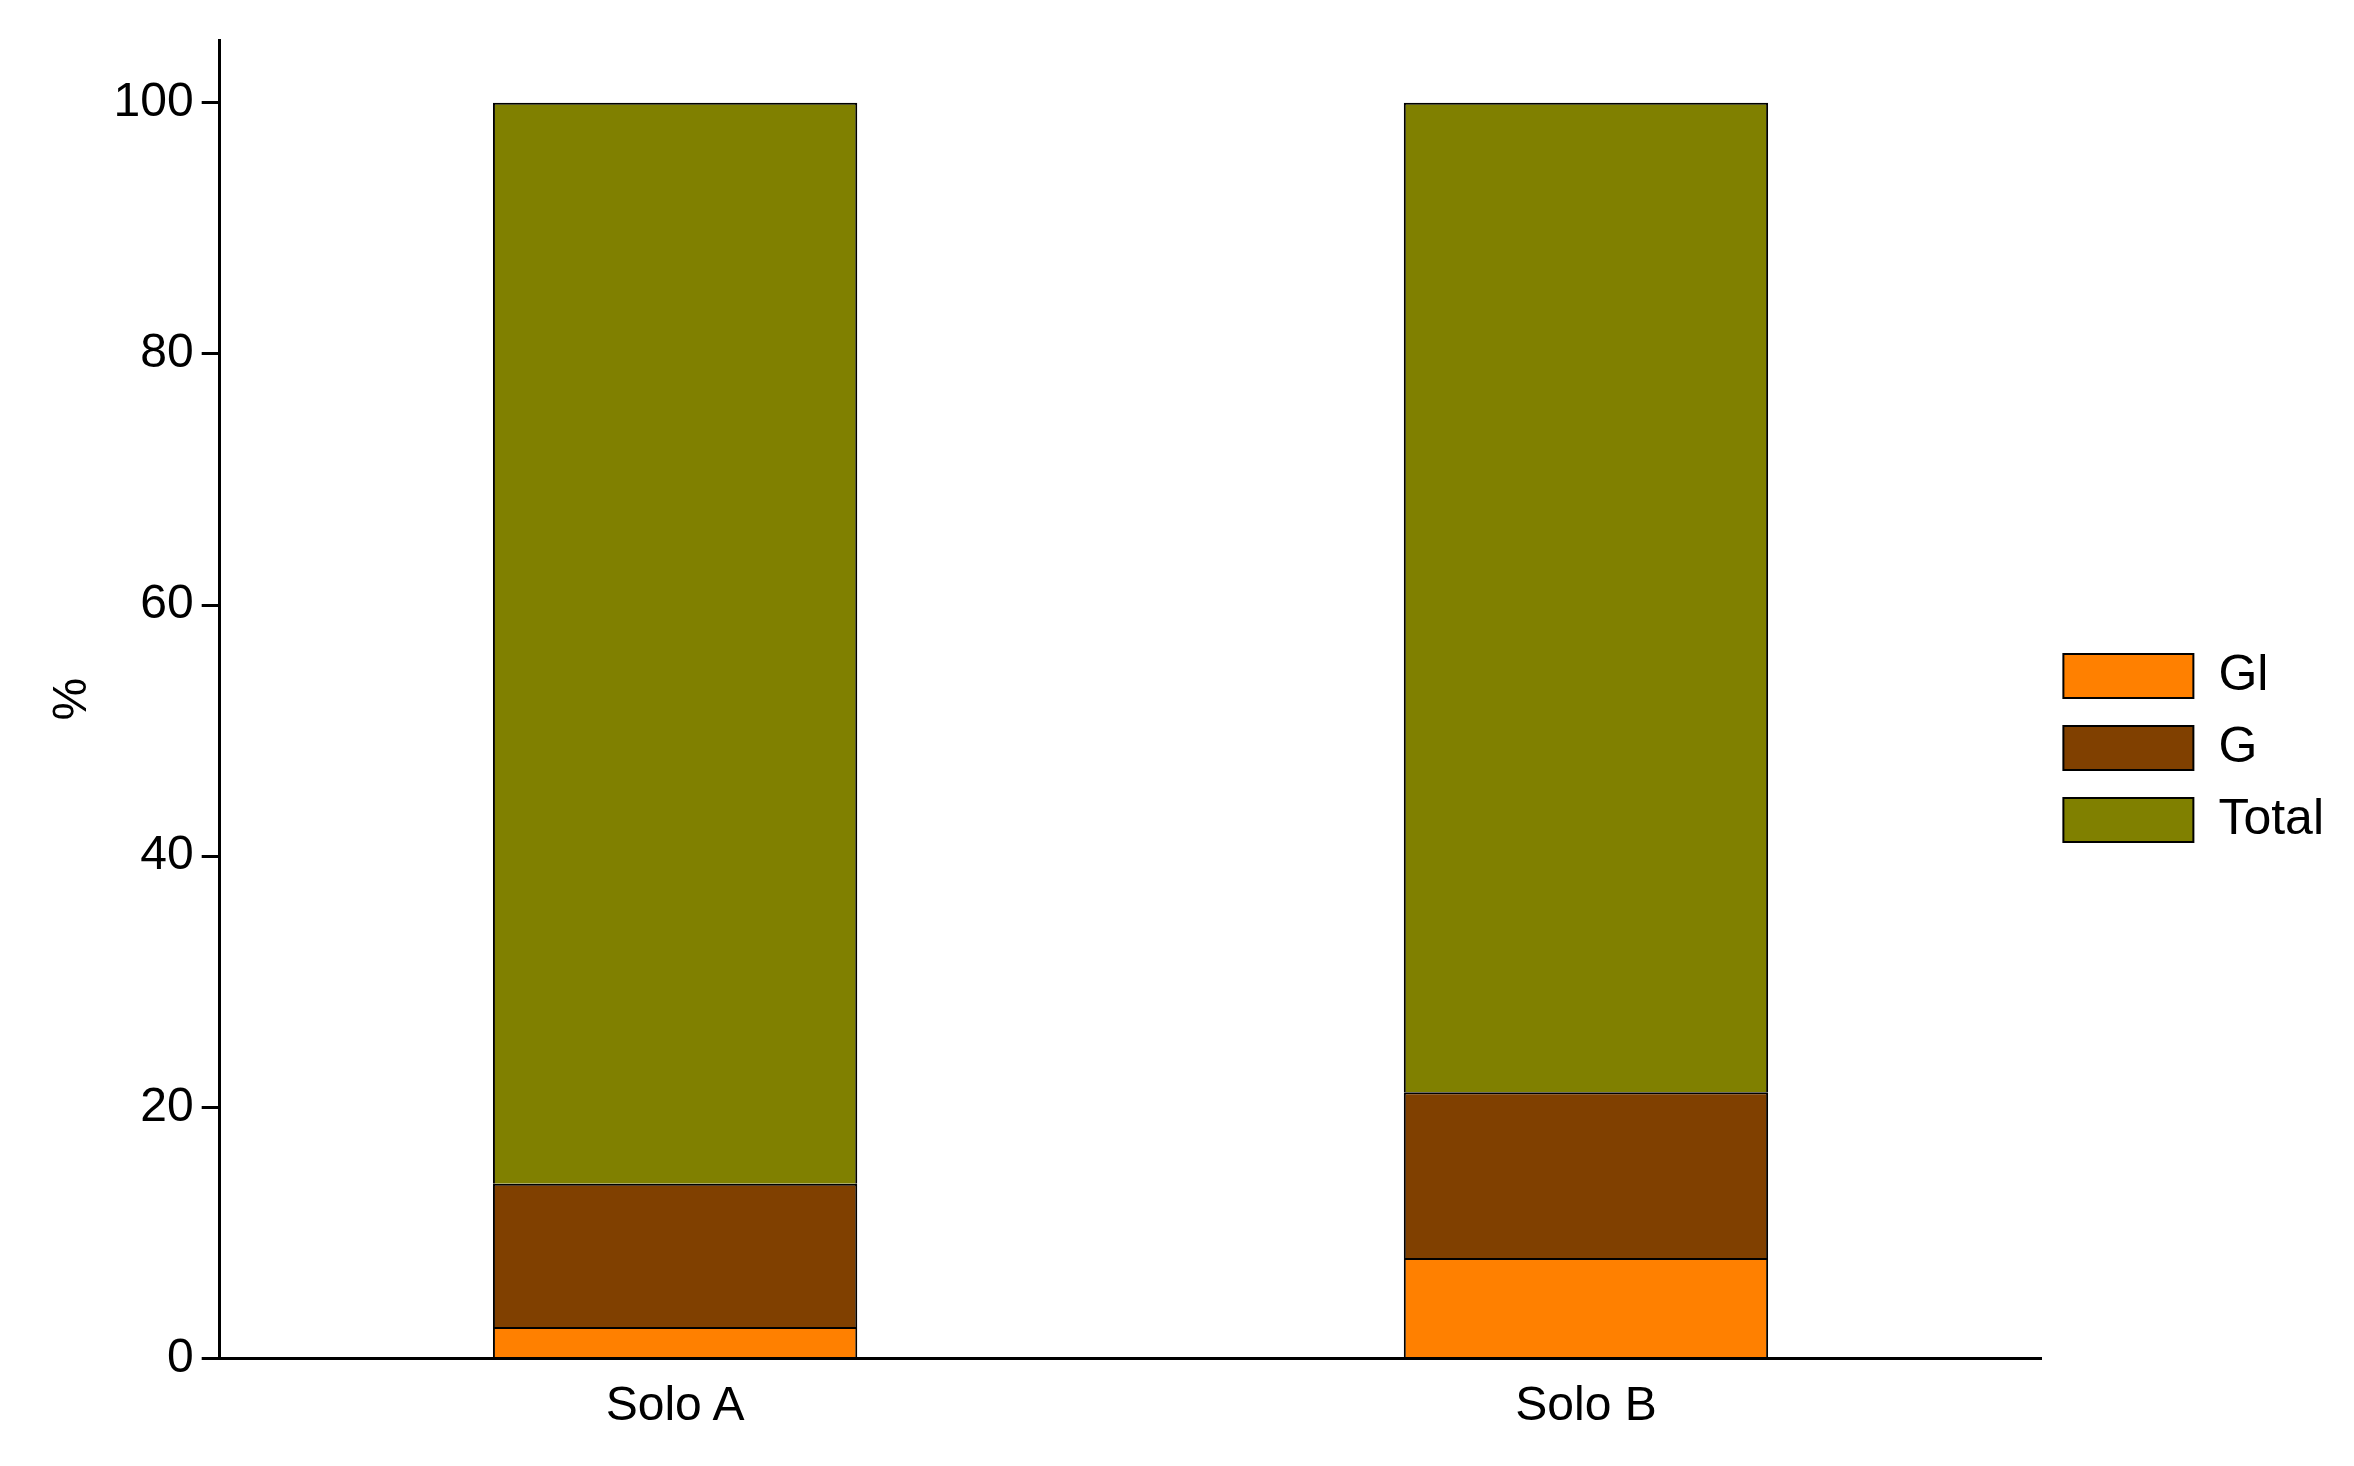 This screenshot has height=1466, width=2354. I want to click on y-tick-label: 0, so click(180, 1355).